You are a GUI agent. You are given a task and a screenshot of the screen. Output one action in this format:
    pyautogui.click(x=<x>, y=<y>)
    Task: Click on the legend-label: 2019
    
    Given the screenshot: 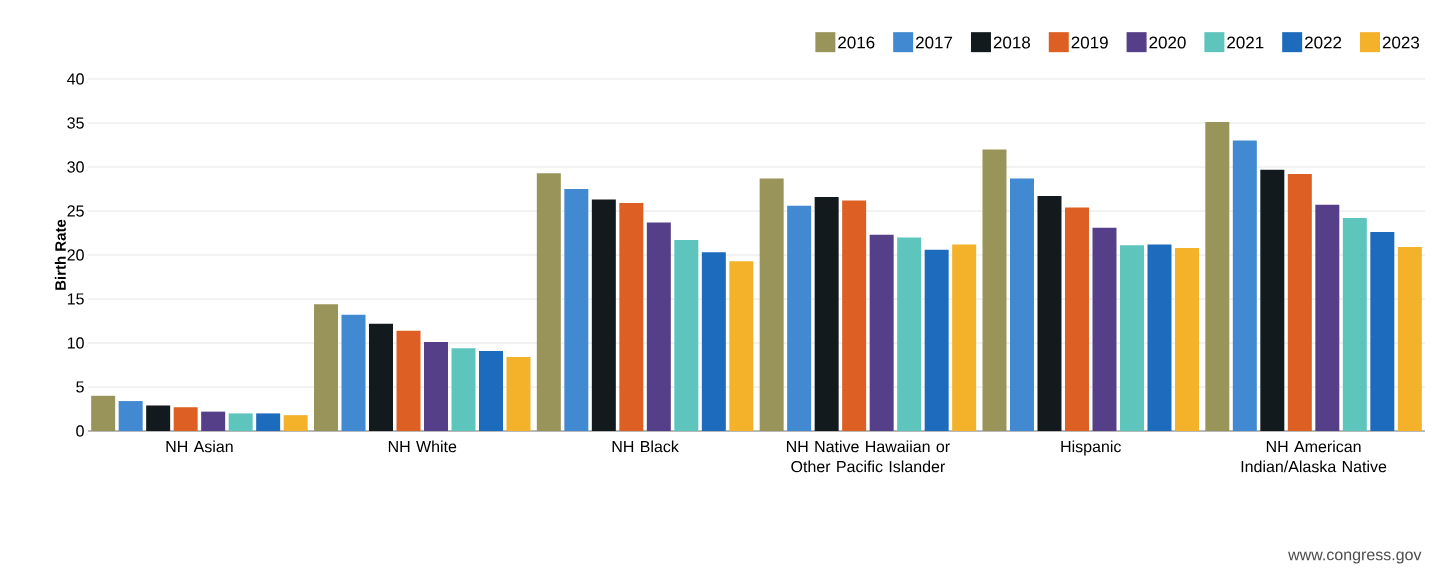 What is the action you would take?
    pyautogui.click(x=1089, y=42)
    